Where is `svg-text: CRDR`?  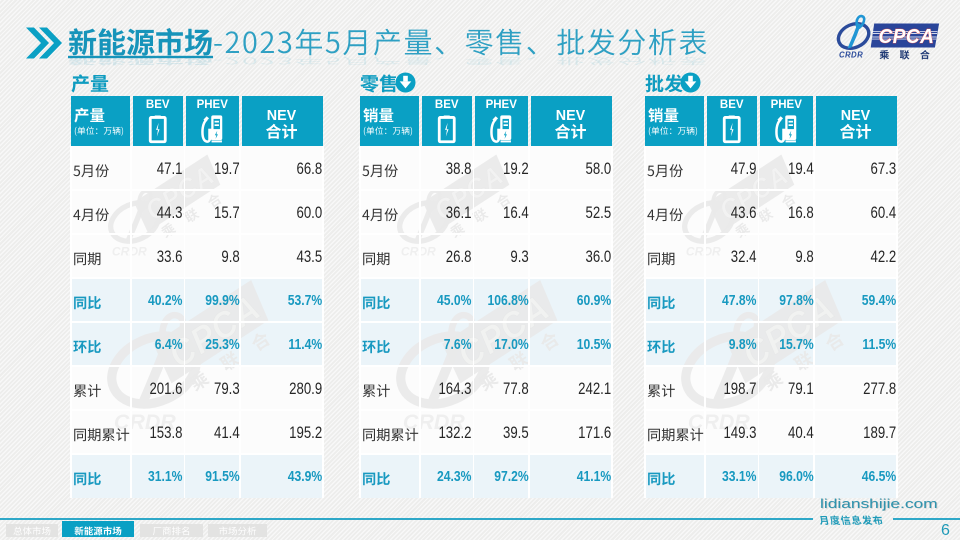 svg-text: CRDR is located at coordinates (851, 55).